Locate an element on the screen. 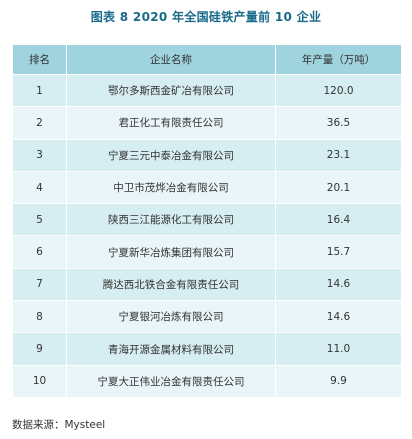 This screenshot has height=439, width=412. rank-cell: 8 is located at coordinates (39, 317).